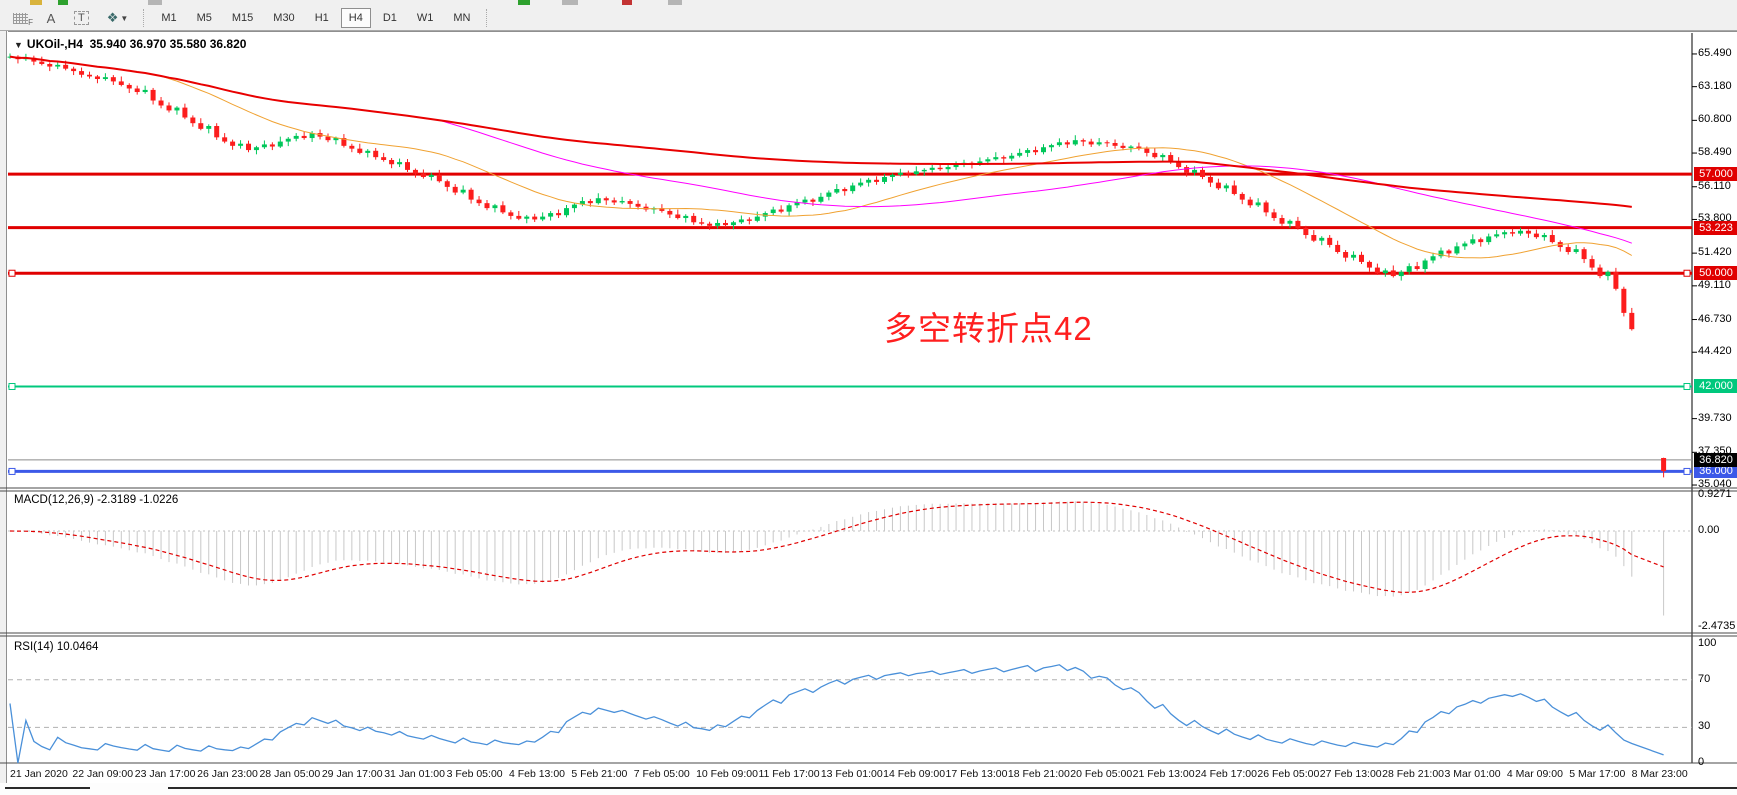  Describe the element at coordinates (103, 774) in the screenshot. I see `date-label-1: 22 Jan 09:00` at that location.